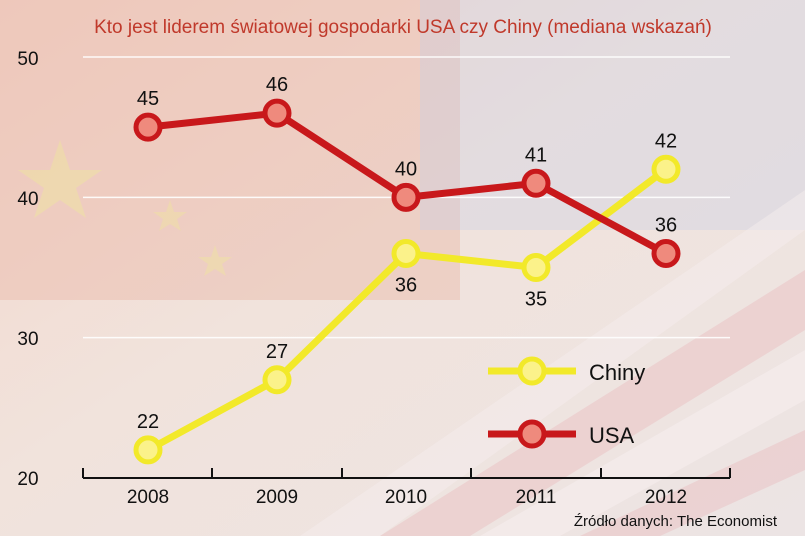  What do you see at coordinates (666, 497) in the screenshot?
I see `x-tick-label: 2012` at bounding box center [666, 497].